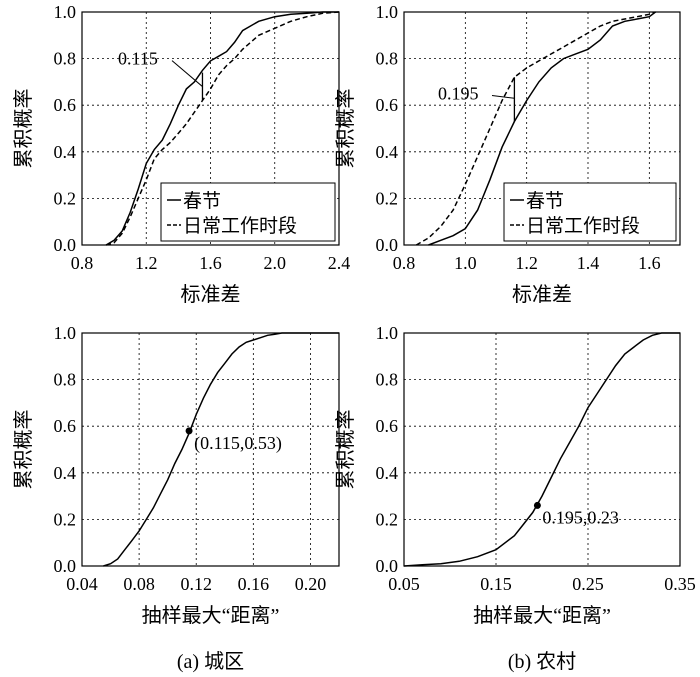  What do you see at coordinates (238, 443) in the screenshot?
I see `point-label: (0.115,0.53)` at bounding box center [238, 443].